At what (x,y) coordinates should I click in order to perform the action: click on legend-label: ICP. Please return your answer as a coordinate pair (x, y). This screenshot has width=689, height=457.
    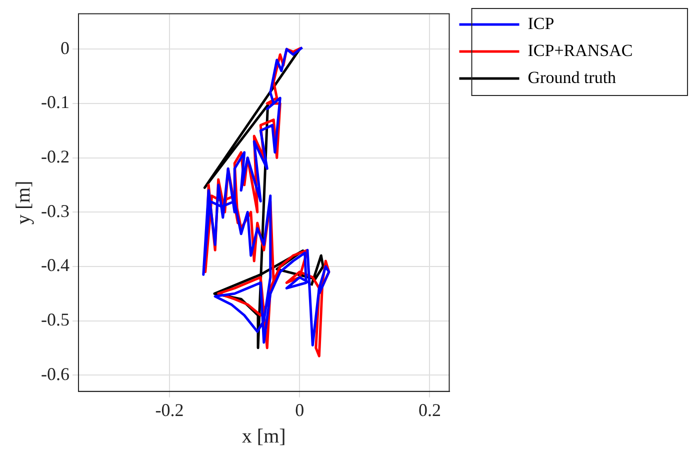
    Looking at the image, I should click on (541, 23).